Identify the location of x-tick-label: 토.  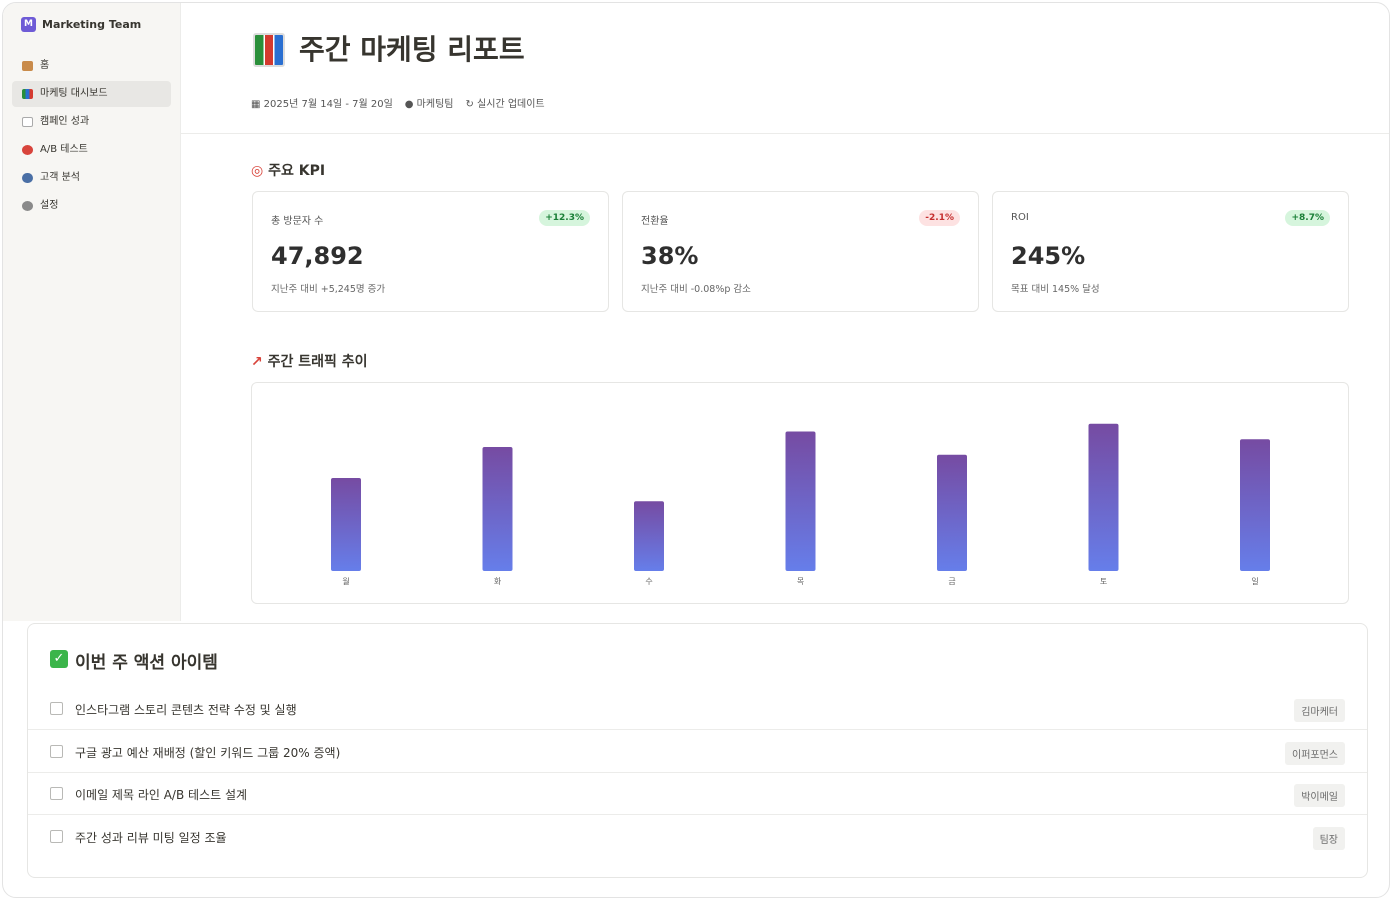
(1103, 581).